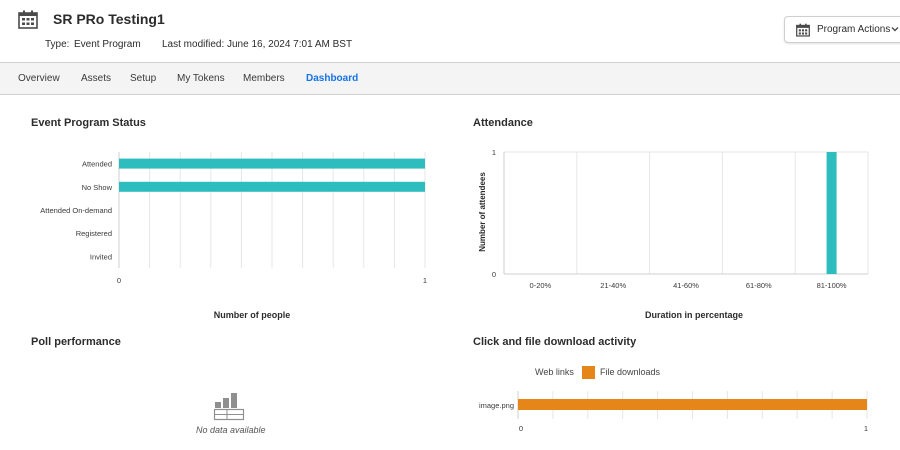 The height and width of the screenshot is (450, 900). Describe the element at coordinates (201, 78) in the screenshot. I see `tab-my-tokens: My Tokens` at that location.